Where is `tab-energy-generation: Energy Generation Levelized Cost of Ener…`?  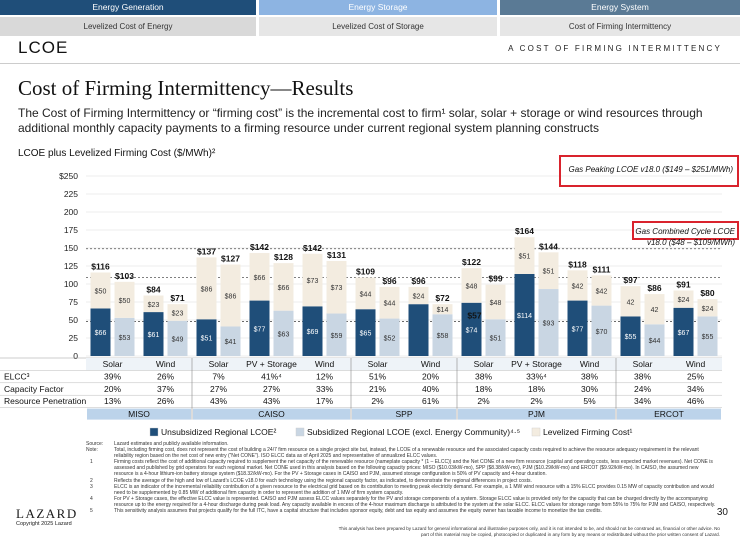 tab-energy-generation: Energy Generation Levelized Cost of Ener… is located at coordinates (128, 18).